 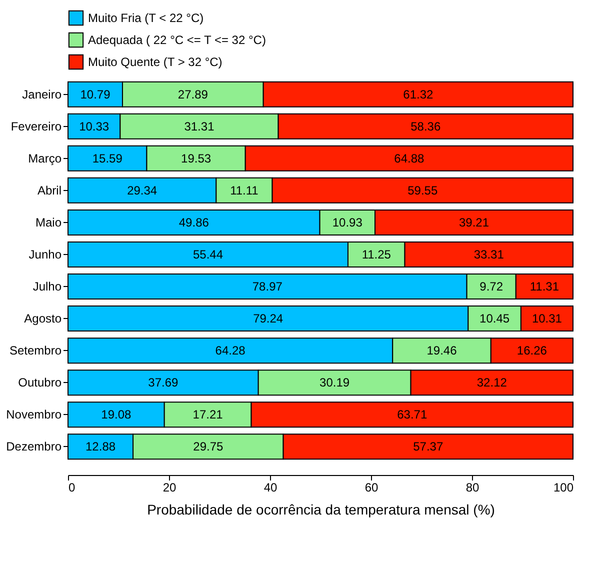 What do you see at coordinates (94, 126) in the screenshot?
I see `data-label: 10.33` at bounding box center [94, 126].